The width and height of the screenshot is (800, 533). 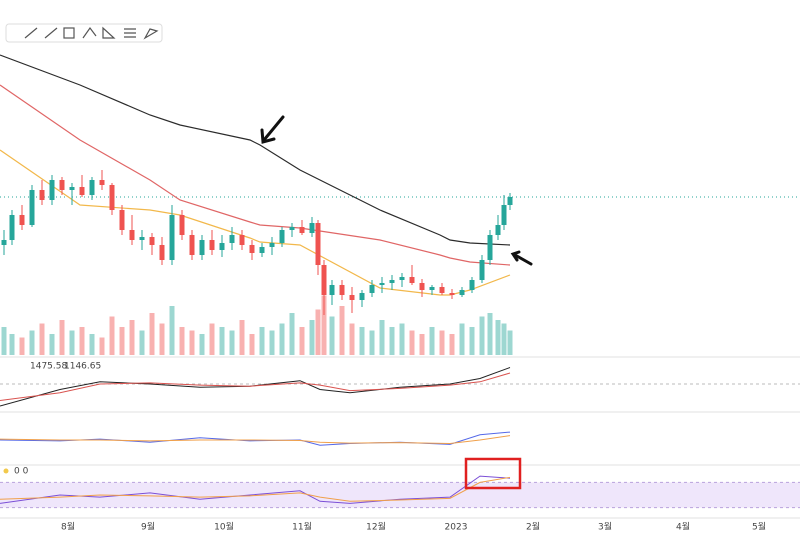 What do you see at coordinates (493, 473) in the screenshot?
I see `highlight-box` at bounding box center [493, 473].